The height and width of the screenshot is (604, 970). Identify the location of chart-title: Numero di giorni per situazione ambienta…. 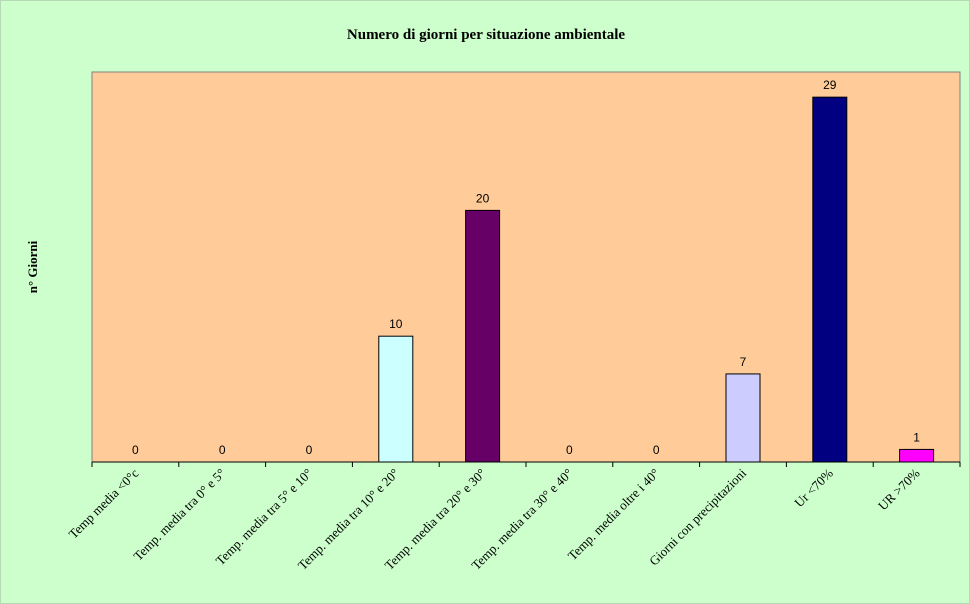
(486, 35).